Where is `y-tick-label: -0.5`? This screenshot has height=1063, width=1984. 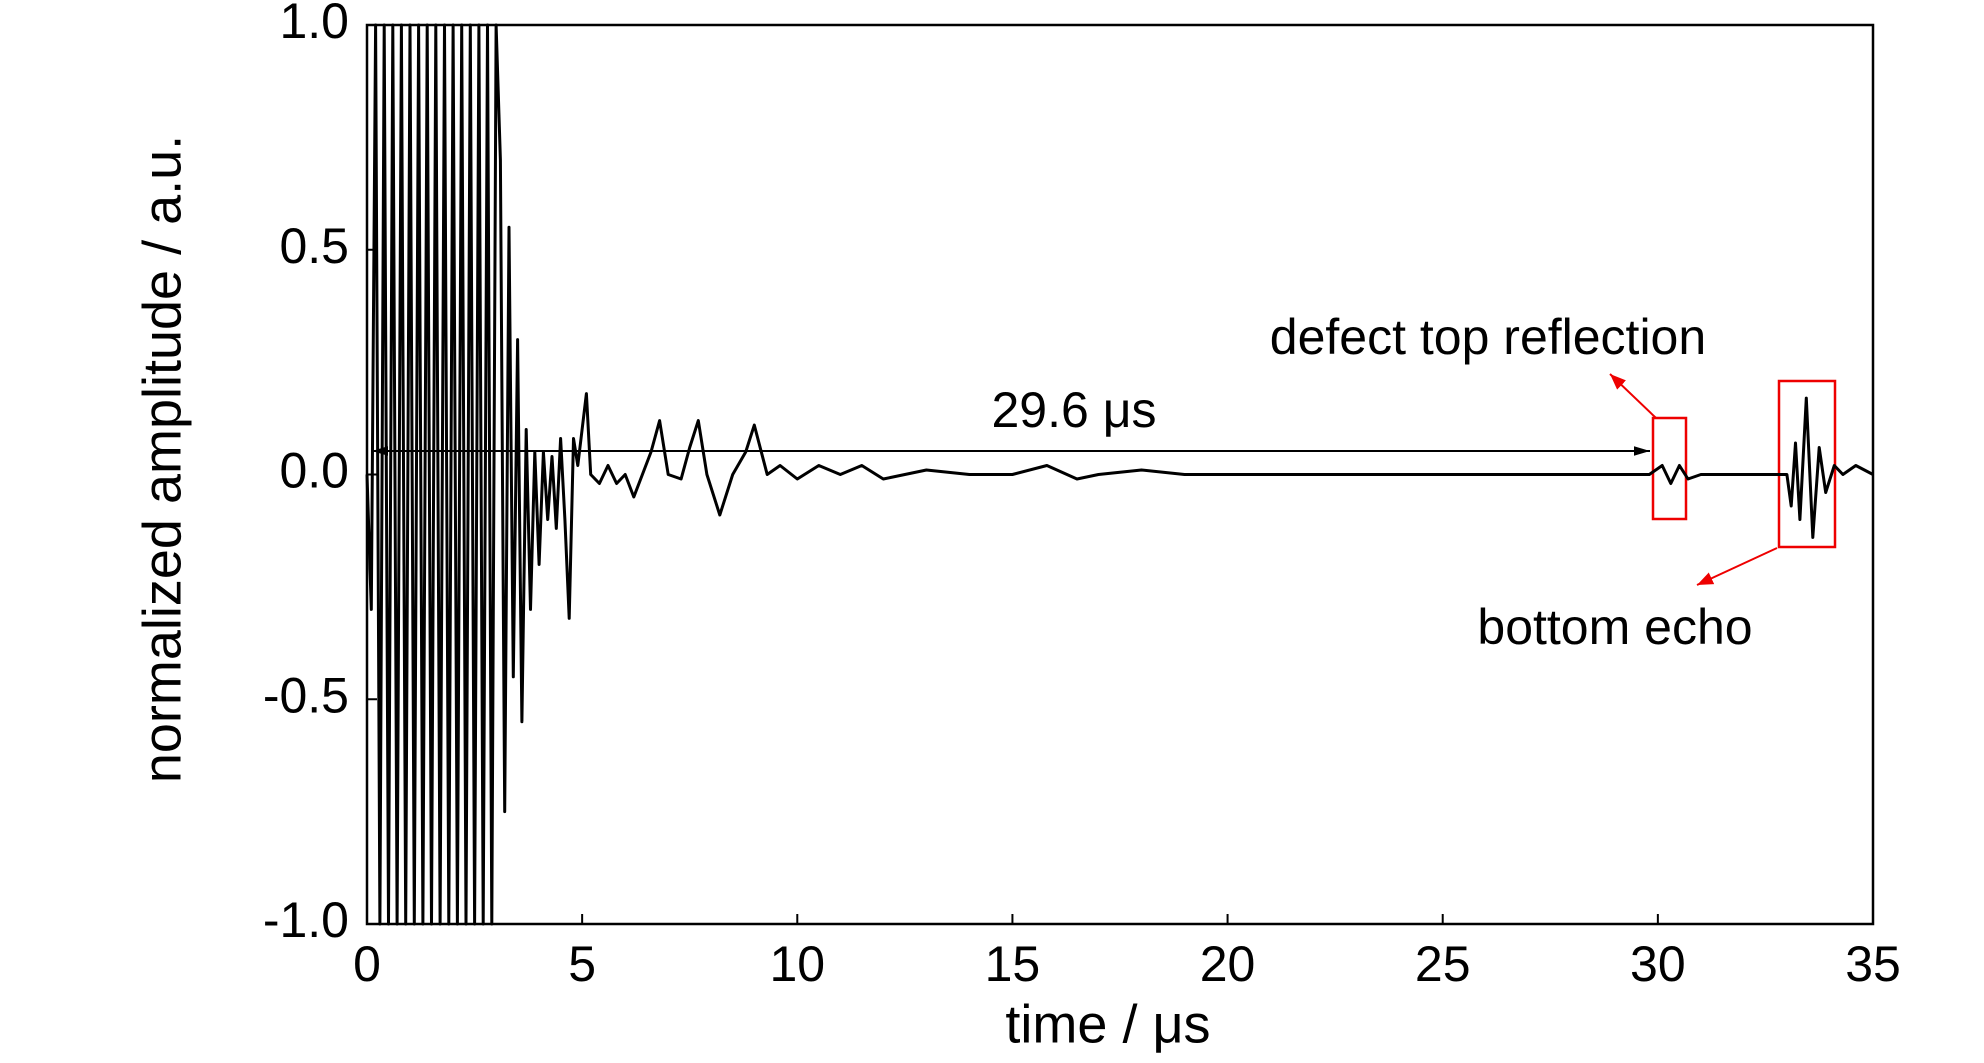
y-tick-label: -0.5 is located at coordinates (306, 695).